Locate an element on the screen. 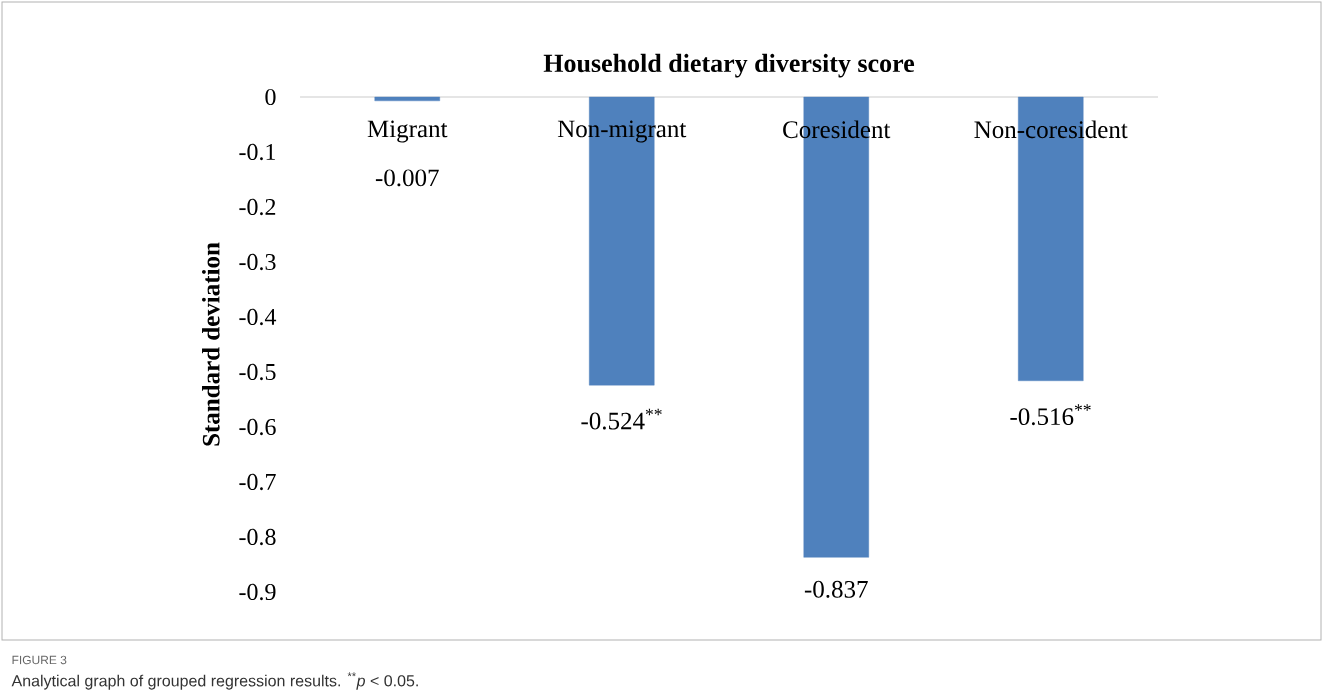 Image resolution: width=1323 pixels, height=693 pixels. caption: FIGURE 3 is located at coordinates (39, 660).